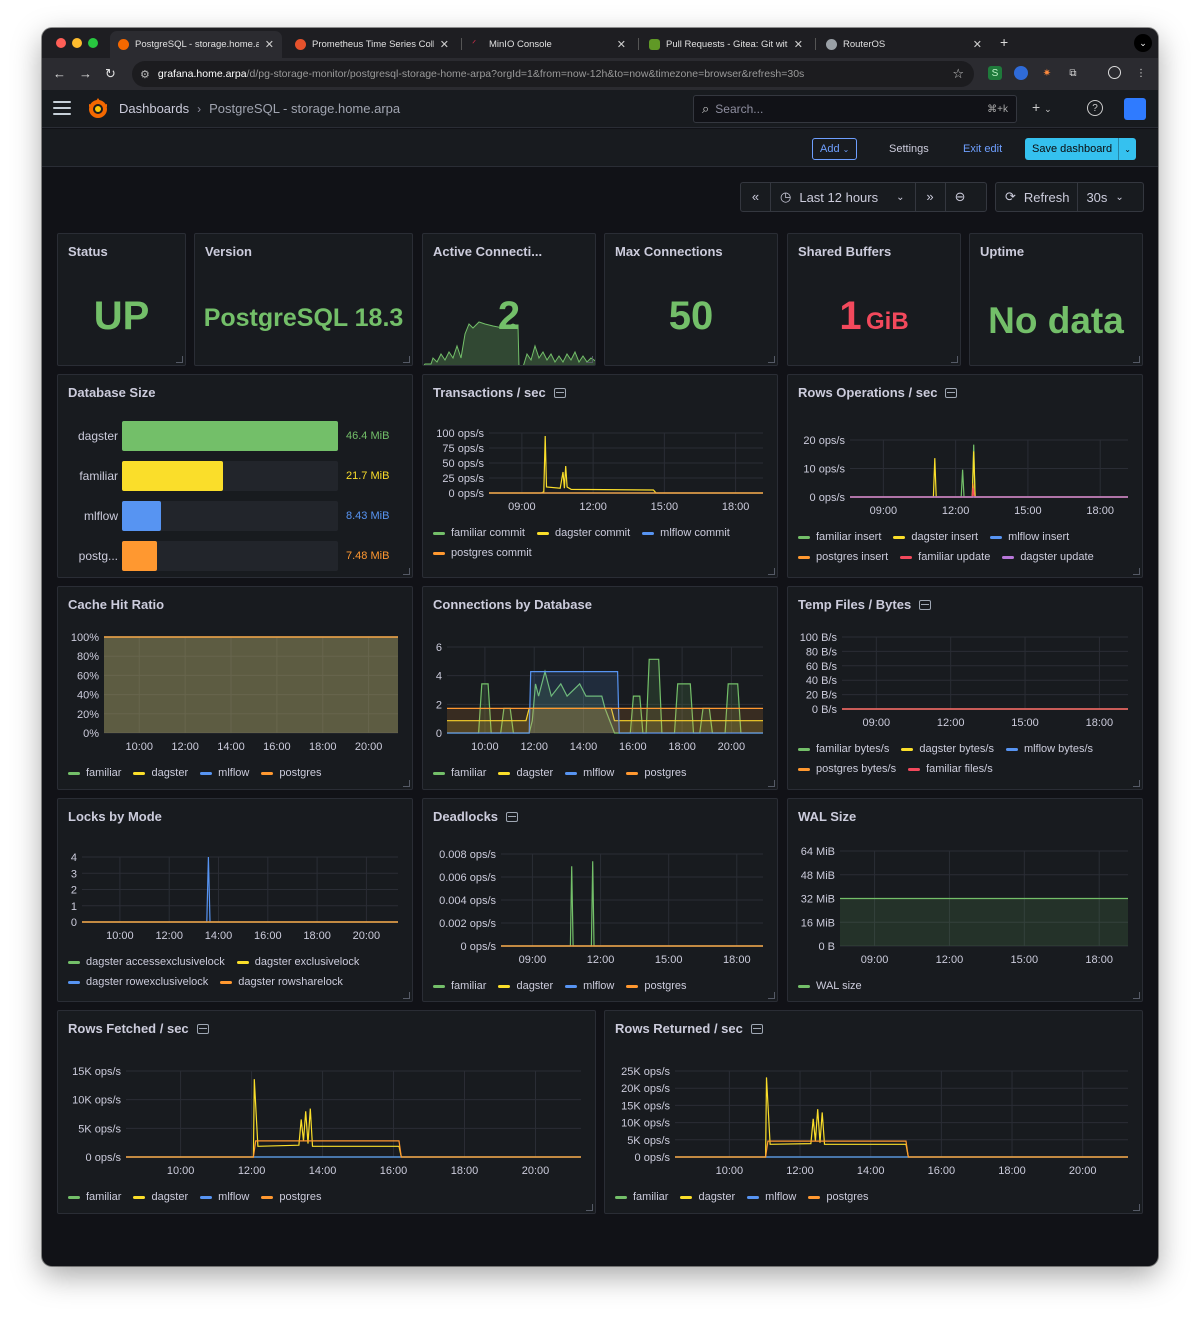 This screenshot has height=1322, width=1200. Describe the element at coordinates (85, 73) in the screenshot. I see `forward-button: →` at that location.